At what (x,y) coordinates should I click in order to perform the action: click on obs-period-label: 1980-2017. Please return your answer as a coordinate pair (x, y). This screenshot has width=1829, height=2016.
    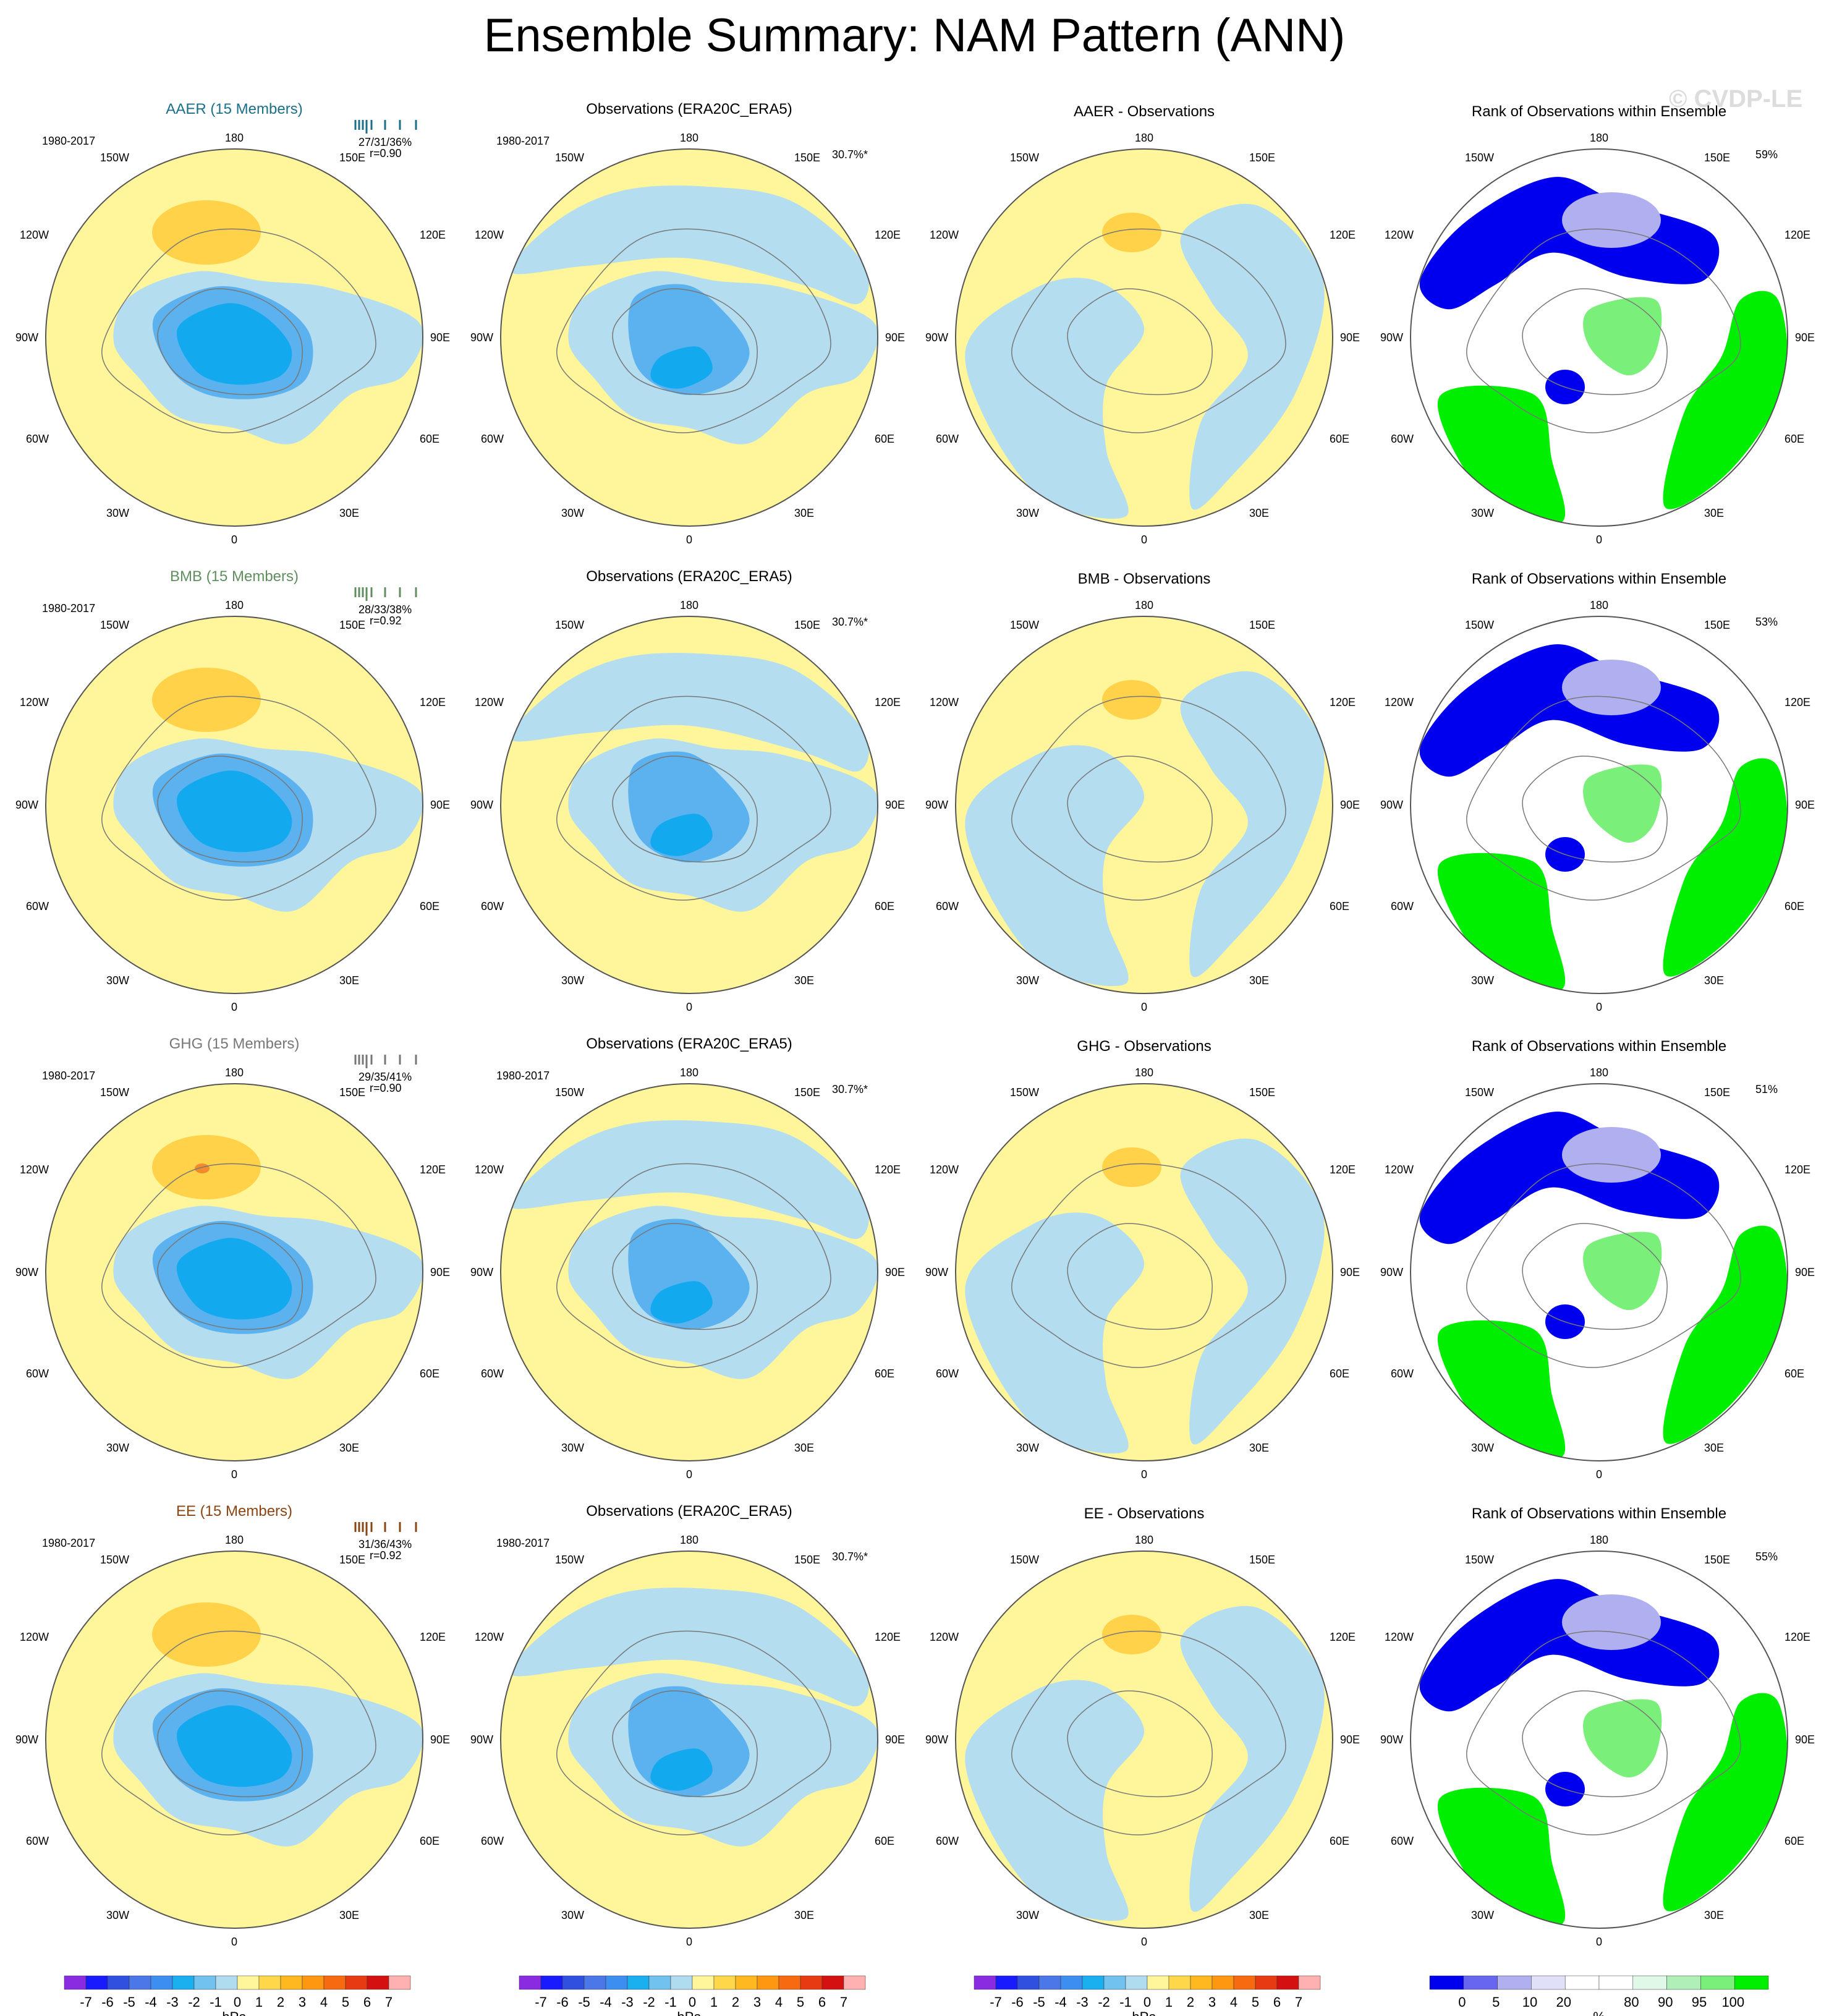
    Looking at the image, I should click on (523, 1076).